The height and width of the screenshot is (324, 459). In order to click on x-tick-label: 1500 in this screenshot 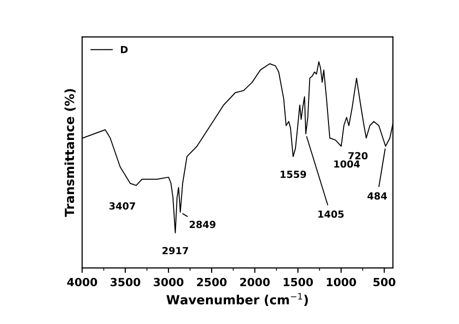, I will do `click(298, 282)`.